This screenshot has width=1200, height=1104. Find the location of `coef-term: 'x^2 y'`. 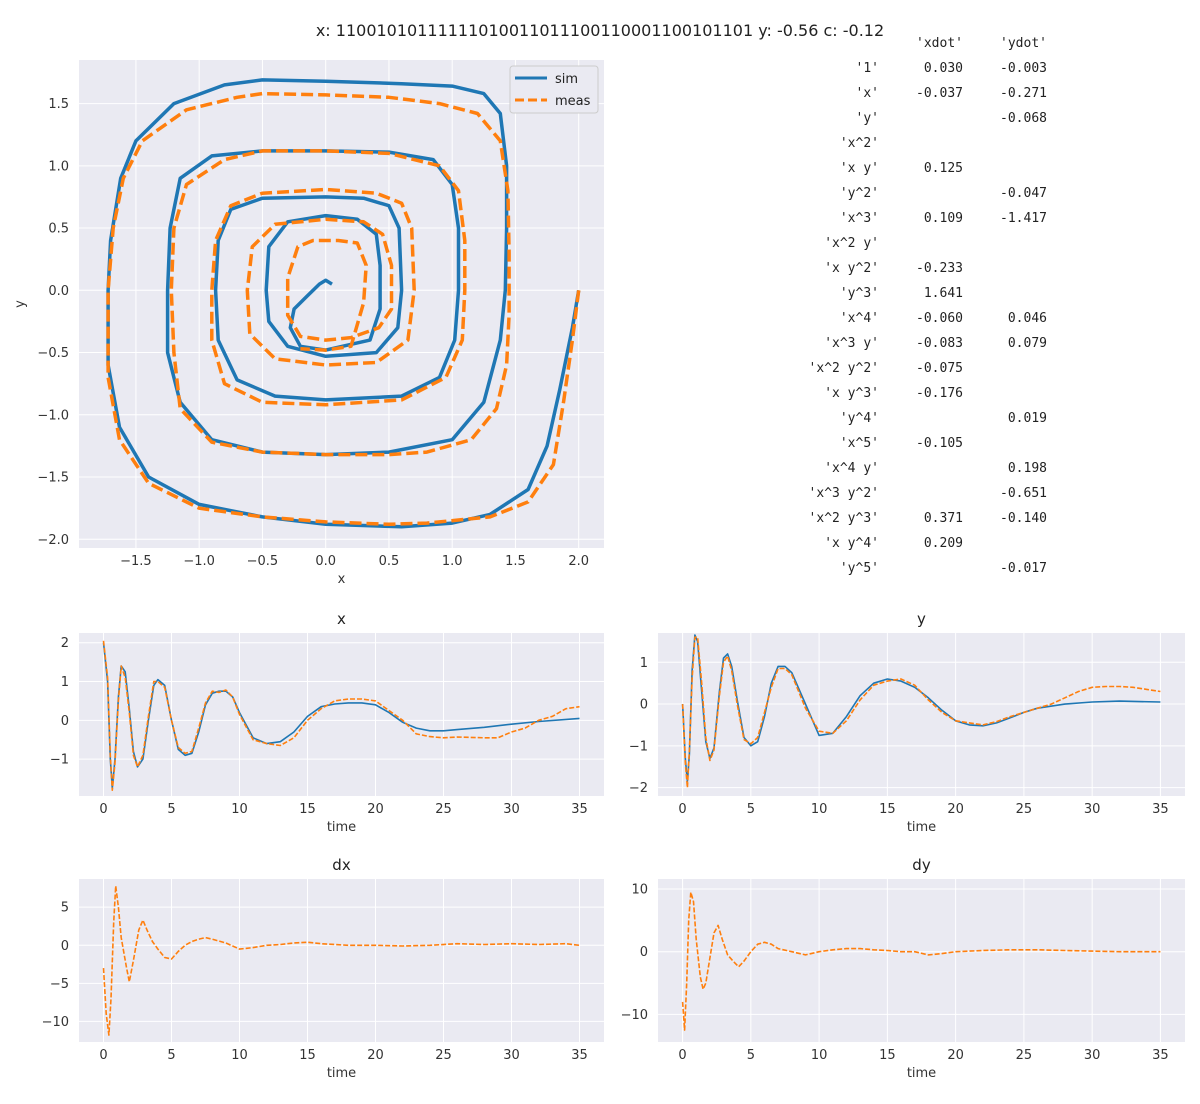

coef-term: 'x^2 y' is located at coordinates (851, 243).